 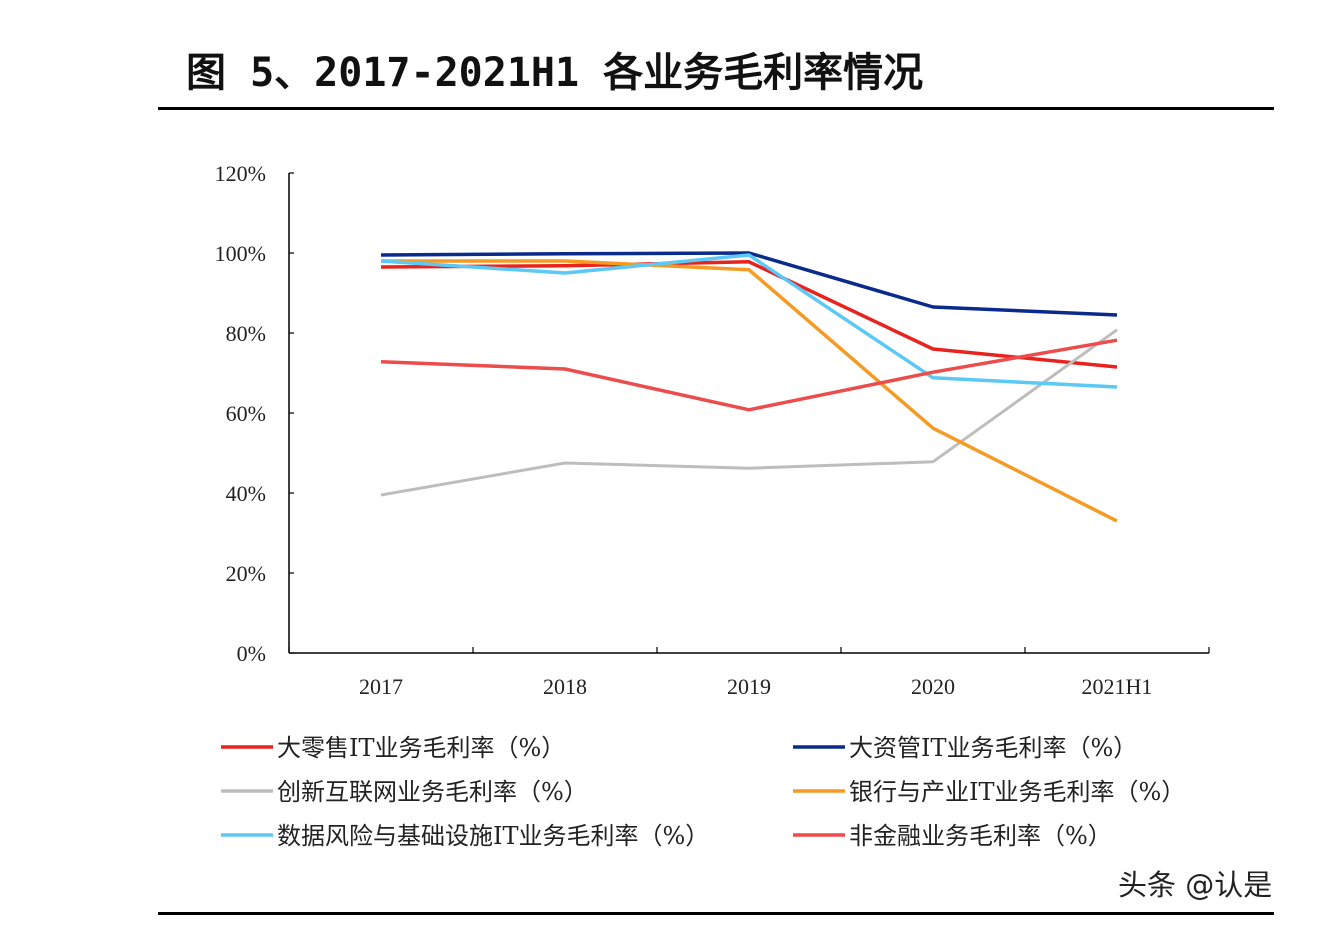 I want to click on top-rule, so click(x=716, y=108).